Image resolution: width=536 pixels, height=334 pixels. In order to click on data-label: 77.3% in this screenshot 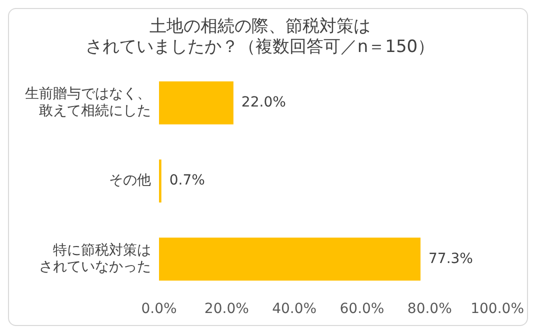, I will do `click(450, 258)`.